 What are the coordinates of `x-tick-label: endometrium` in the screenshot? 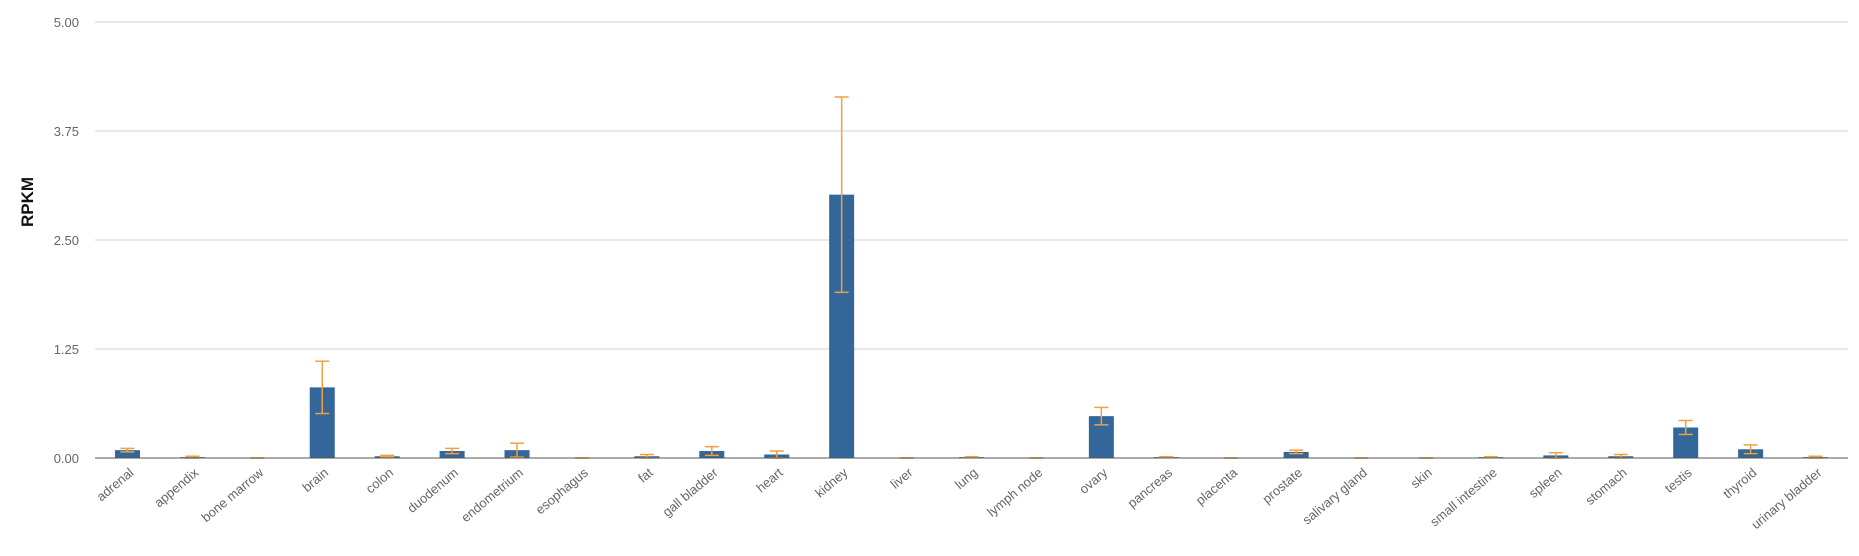 It's located at (492, 495).